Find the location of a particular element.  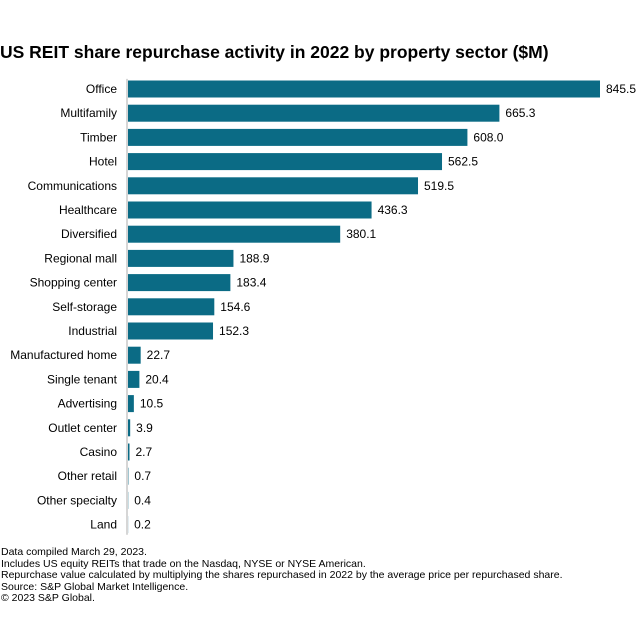

value-label-diversified: 380.1 is located at coordinates (361, 234).